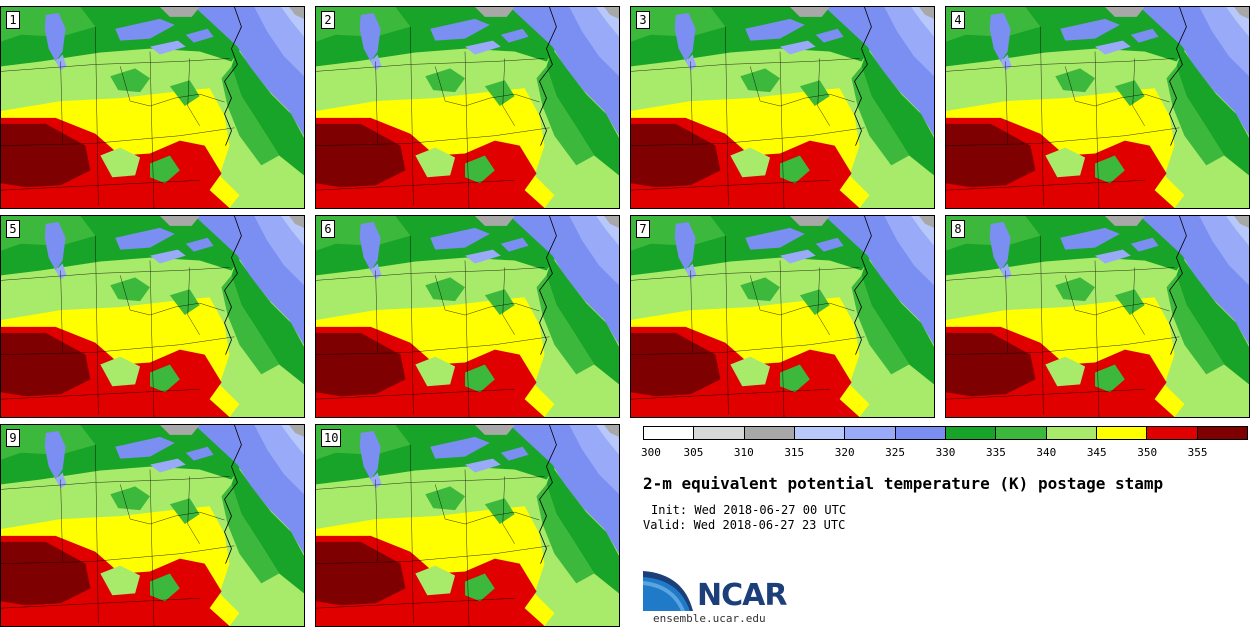  I want to click on ensemble-member-map-1: 1, so click(152, 107).